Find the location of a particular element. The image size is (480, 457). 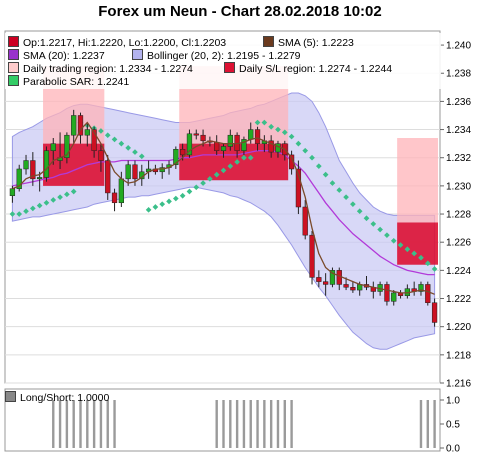

page-title: Forex um Neun - Chart 28.02.2018 10:02 is located at coordinates (240, 11).